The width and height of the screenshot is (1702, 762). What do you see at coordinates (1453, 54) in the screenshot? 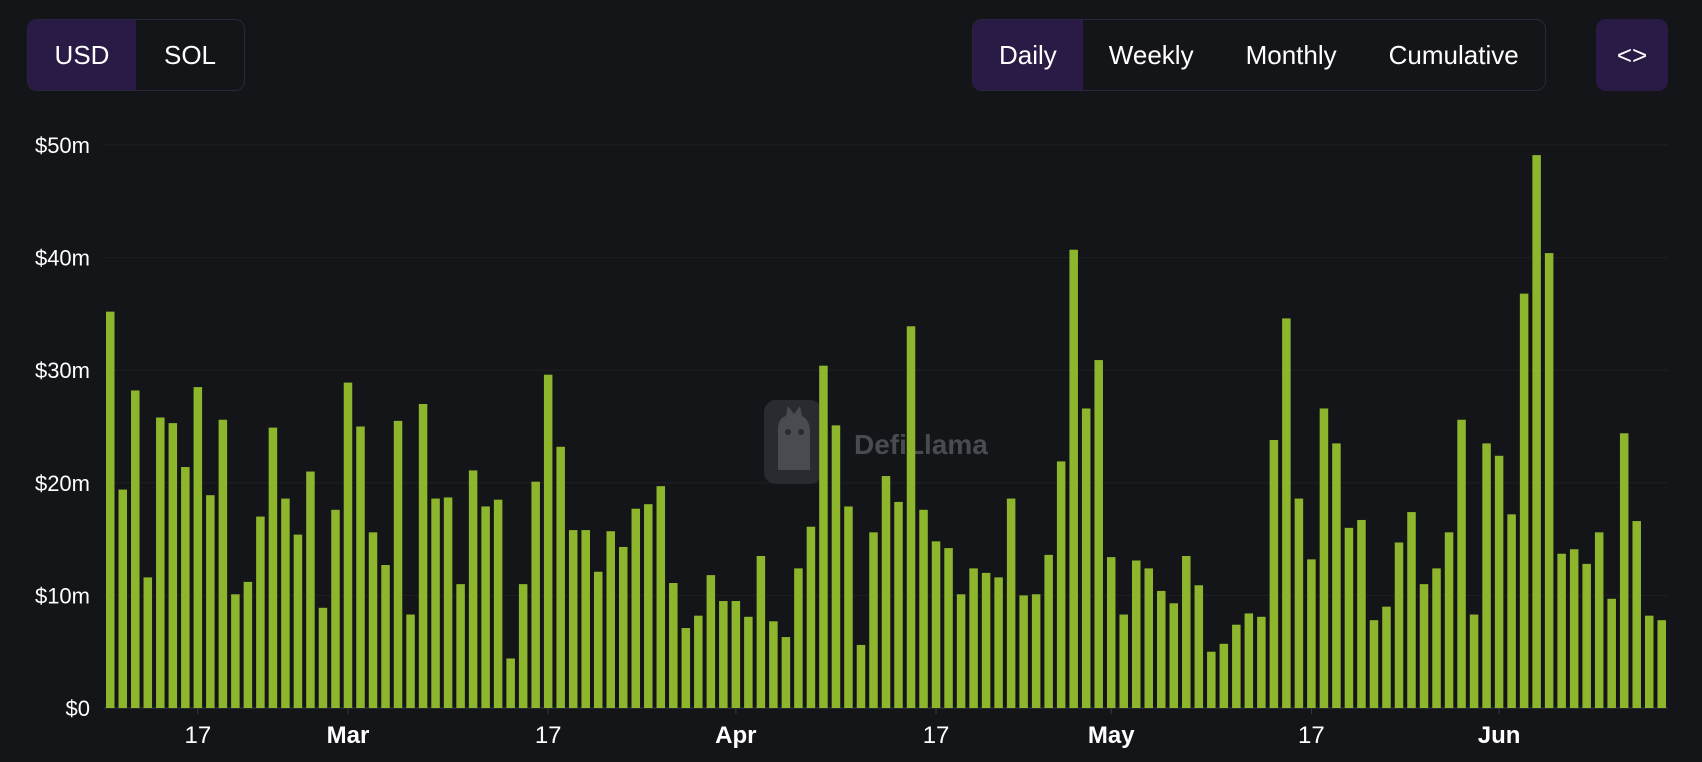
I see `period-cumulative-button: Cumulative` at bounding box center [1453, 54].